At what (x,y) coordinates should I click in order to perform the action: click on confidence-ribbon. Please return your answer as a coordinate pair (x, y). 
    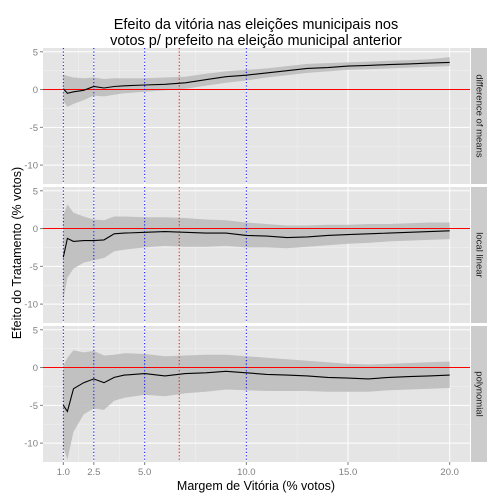
    Looking at the image, I should click on (256, 82).